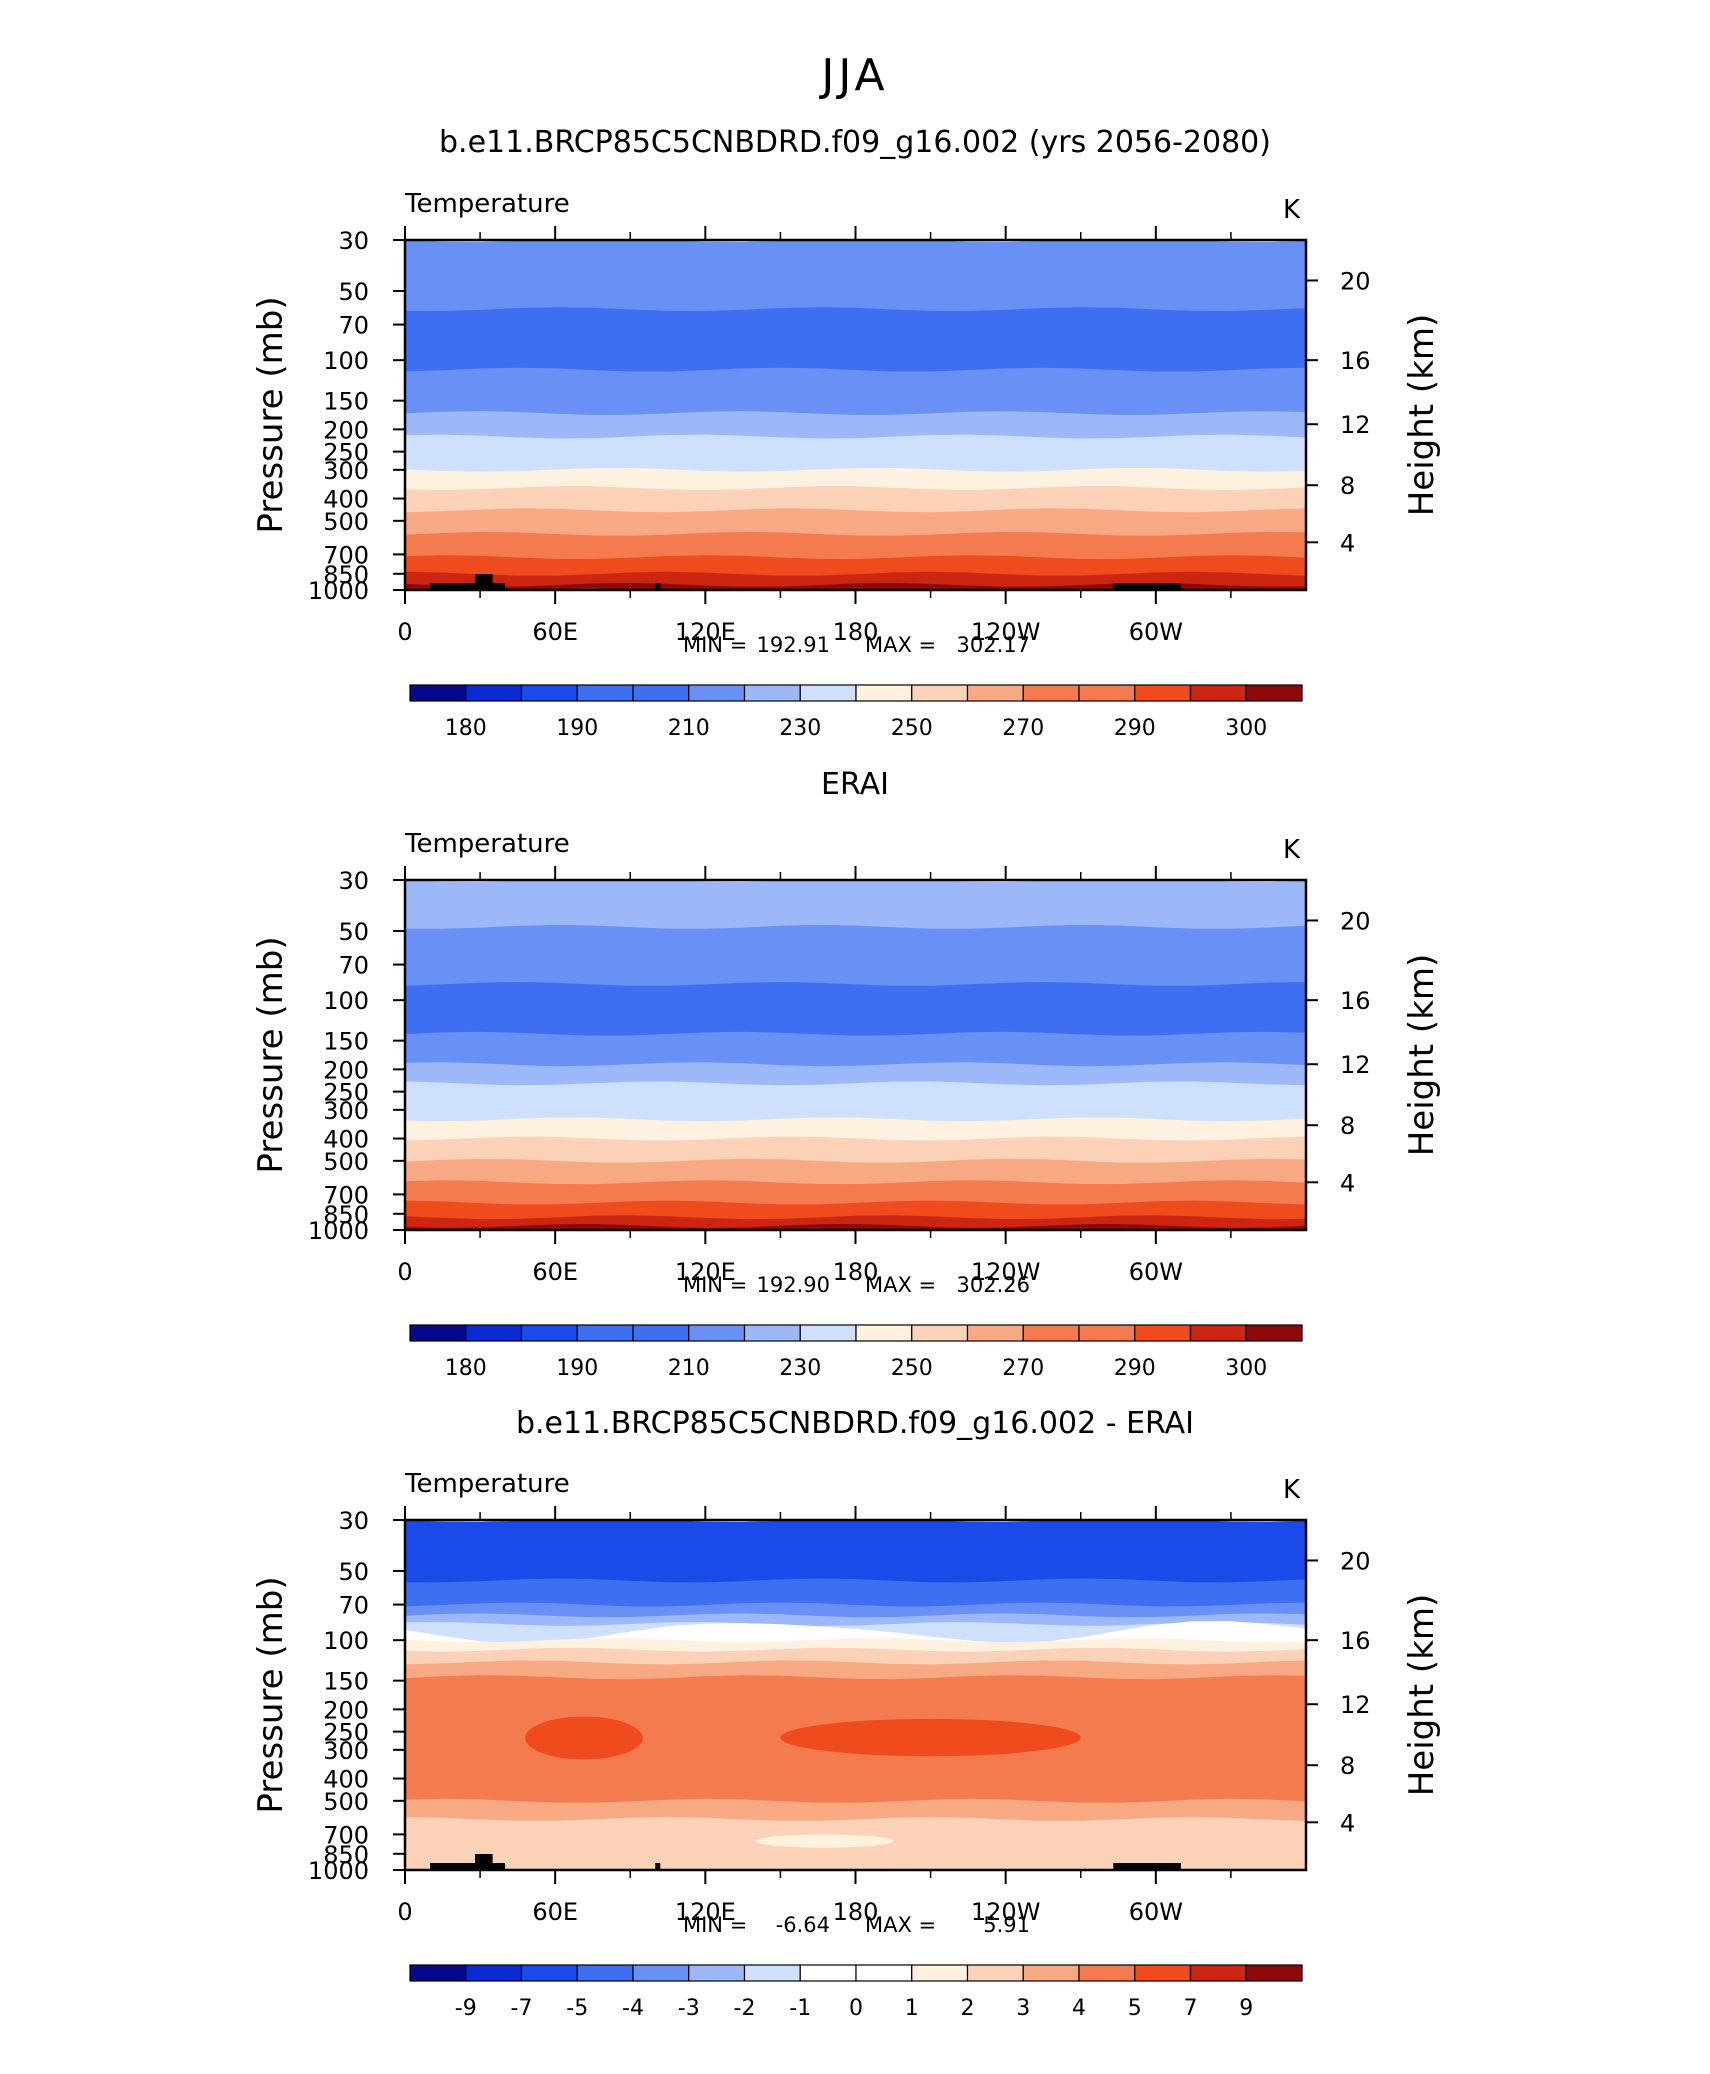 This screenshot has width=1710, height=2074. Describe the element at coordinates (346, 1140) in the screenshot. I see `y-tick-label: 400` at that location.